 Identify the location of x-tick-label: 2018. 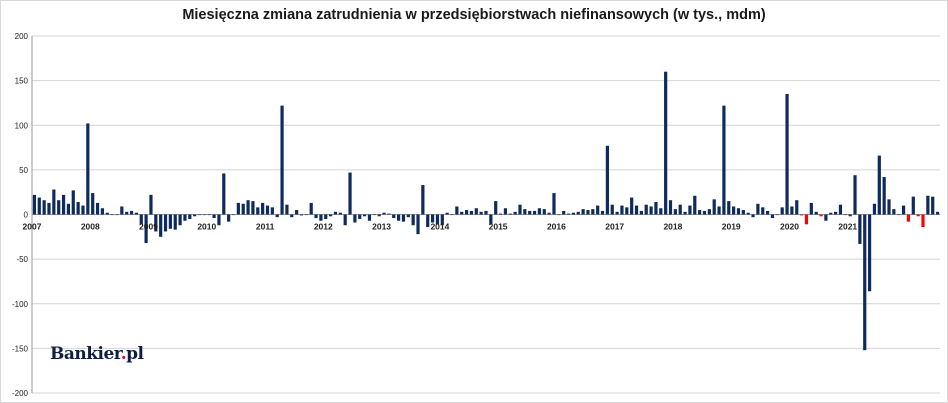
(672, 227).